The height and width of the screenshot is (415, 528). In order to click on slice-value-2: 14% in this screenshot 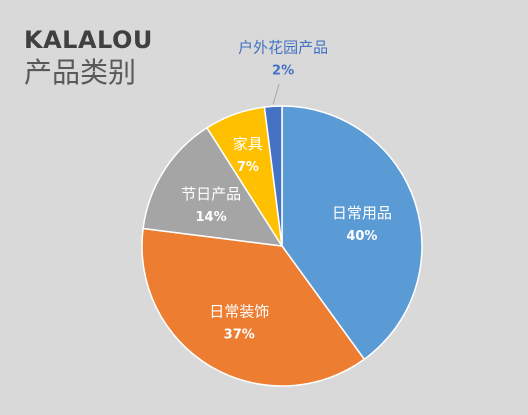, I will do `click(211, 217)`.